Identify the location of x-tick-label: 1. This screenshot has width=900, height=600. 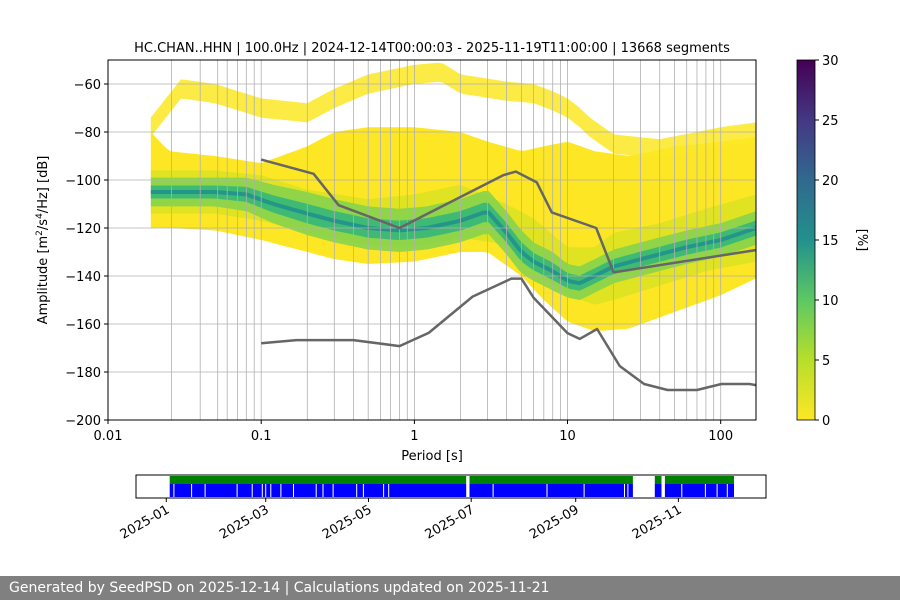
(414, 436).